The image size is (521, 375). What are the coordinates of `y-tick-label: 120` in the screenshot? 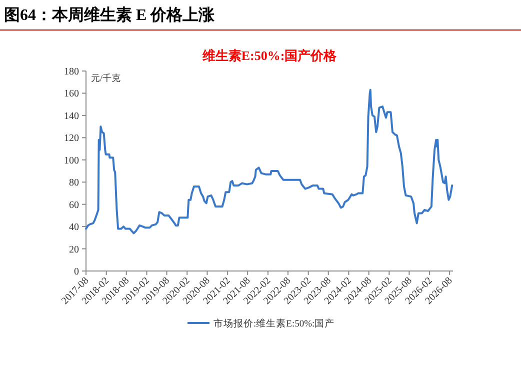 It's located at (71, 138).